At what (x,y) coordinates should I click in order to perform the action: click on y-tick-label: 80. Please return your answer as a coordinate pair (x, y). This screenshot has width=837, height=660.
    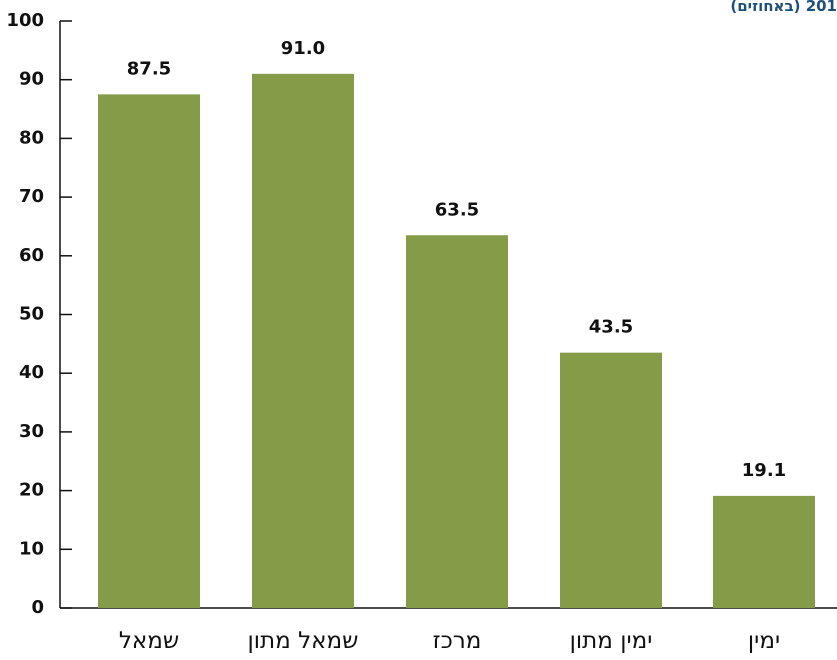
    Looking at the image, I should click on (31, 137).